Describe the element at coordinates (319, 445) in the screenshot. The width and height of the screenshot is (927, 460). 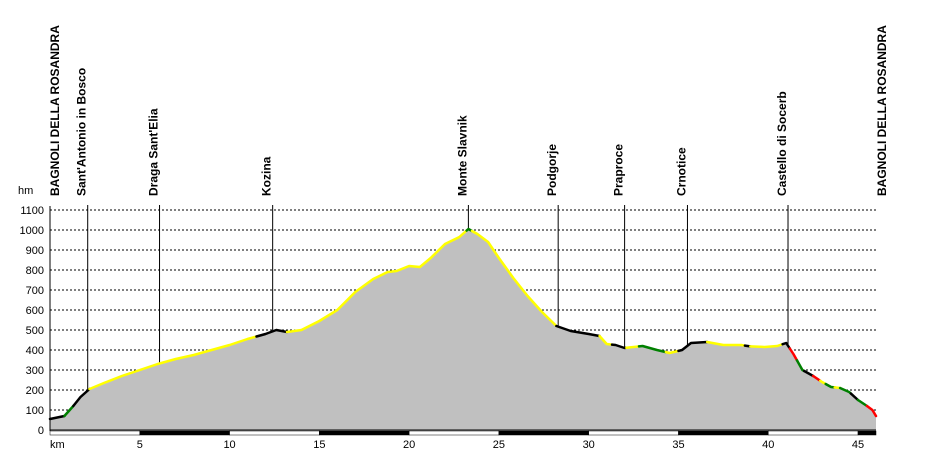
I see `x-tick-15: 15` at that location.